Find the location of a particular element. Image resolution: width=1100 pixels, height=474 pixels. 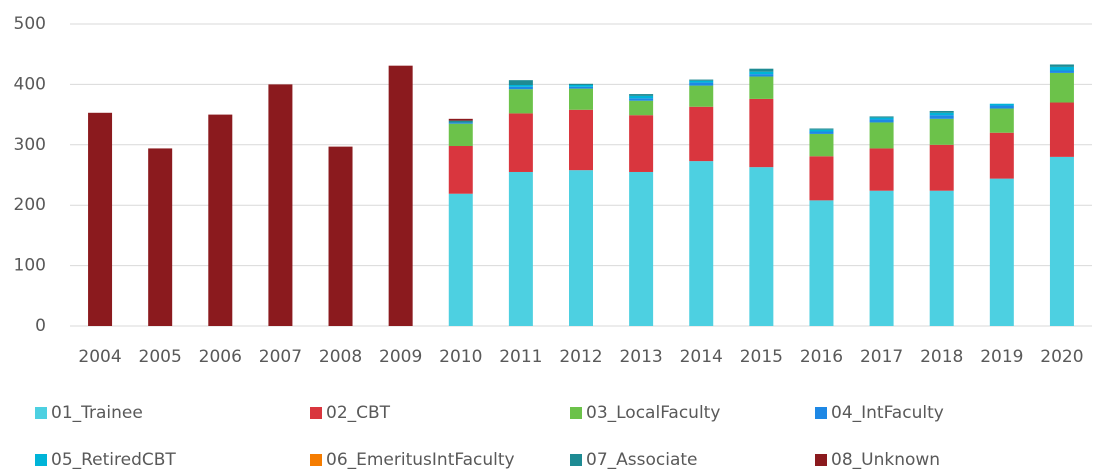

x-tick-label: 2019 is located at coordinates (1001, 357).